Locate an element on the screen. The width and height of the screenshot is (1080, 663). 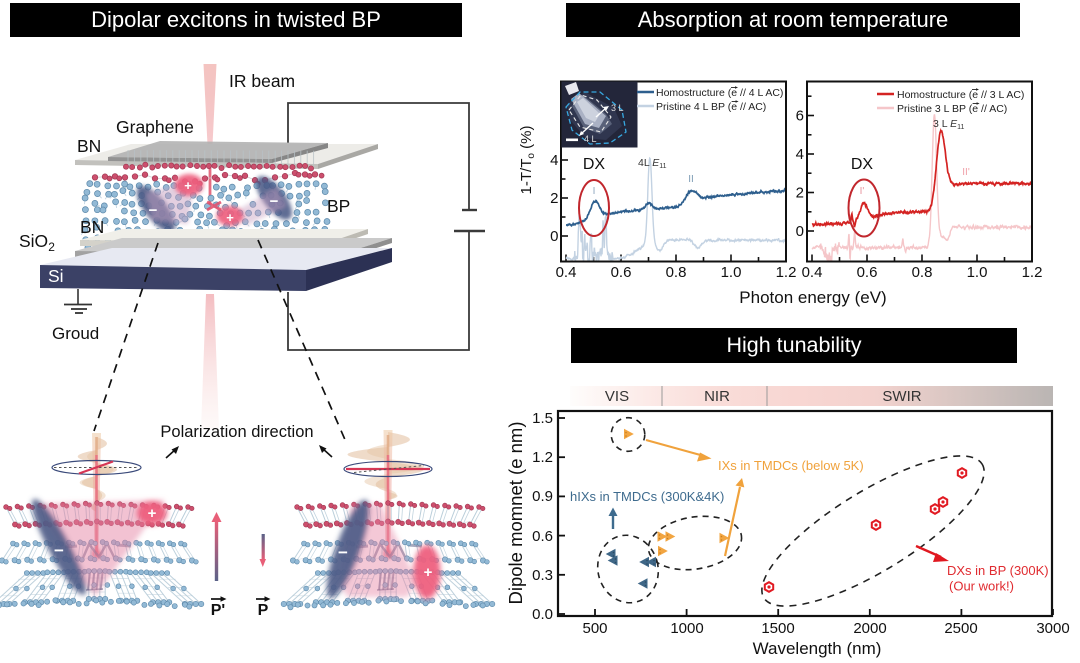
svg-text: VIS is located at coordinates (617, 396).